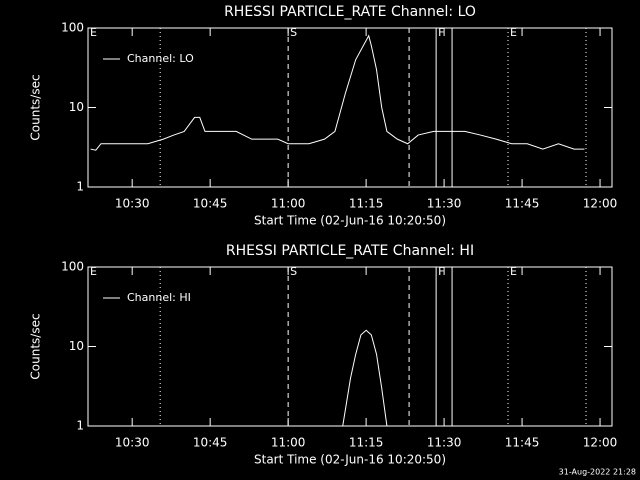 The height and width of the screenshot is (480, 640). What do you see at coordinates (160, 58) in the screenshot?
I see `legend-label: Channel: LO` at bounding box center [160, 58].